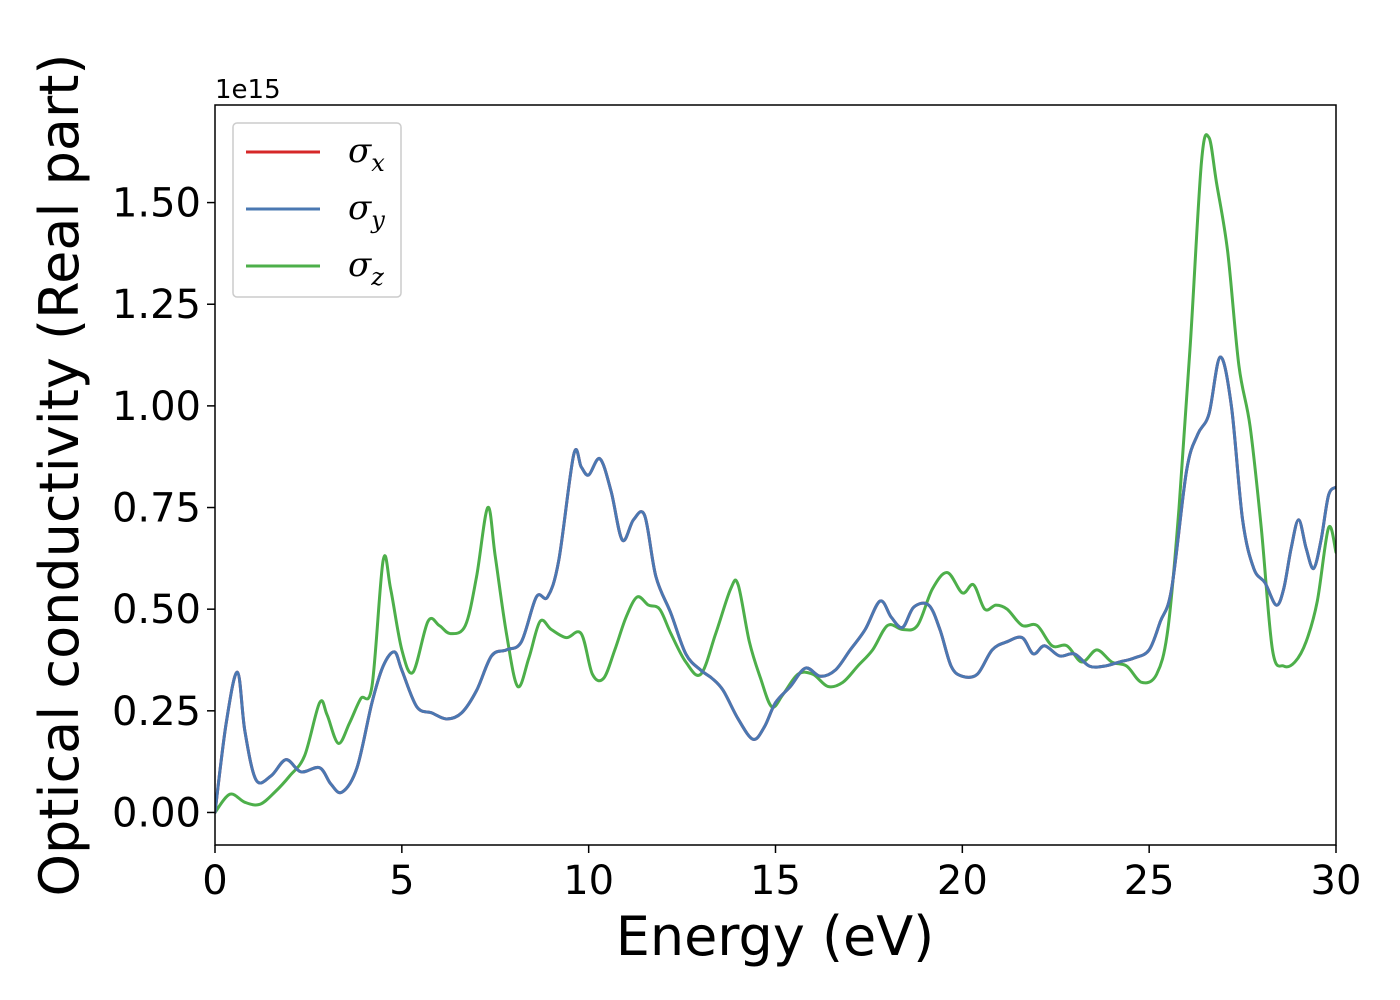 This screenshot has width=1400, height=1000. What do you see at coordinates (156, 712) in the screenshot?
I see `y-tick-label: 0.25` at bounding box center [156, 712].